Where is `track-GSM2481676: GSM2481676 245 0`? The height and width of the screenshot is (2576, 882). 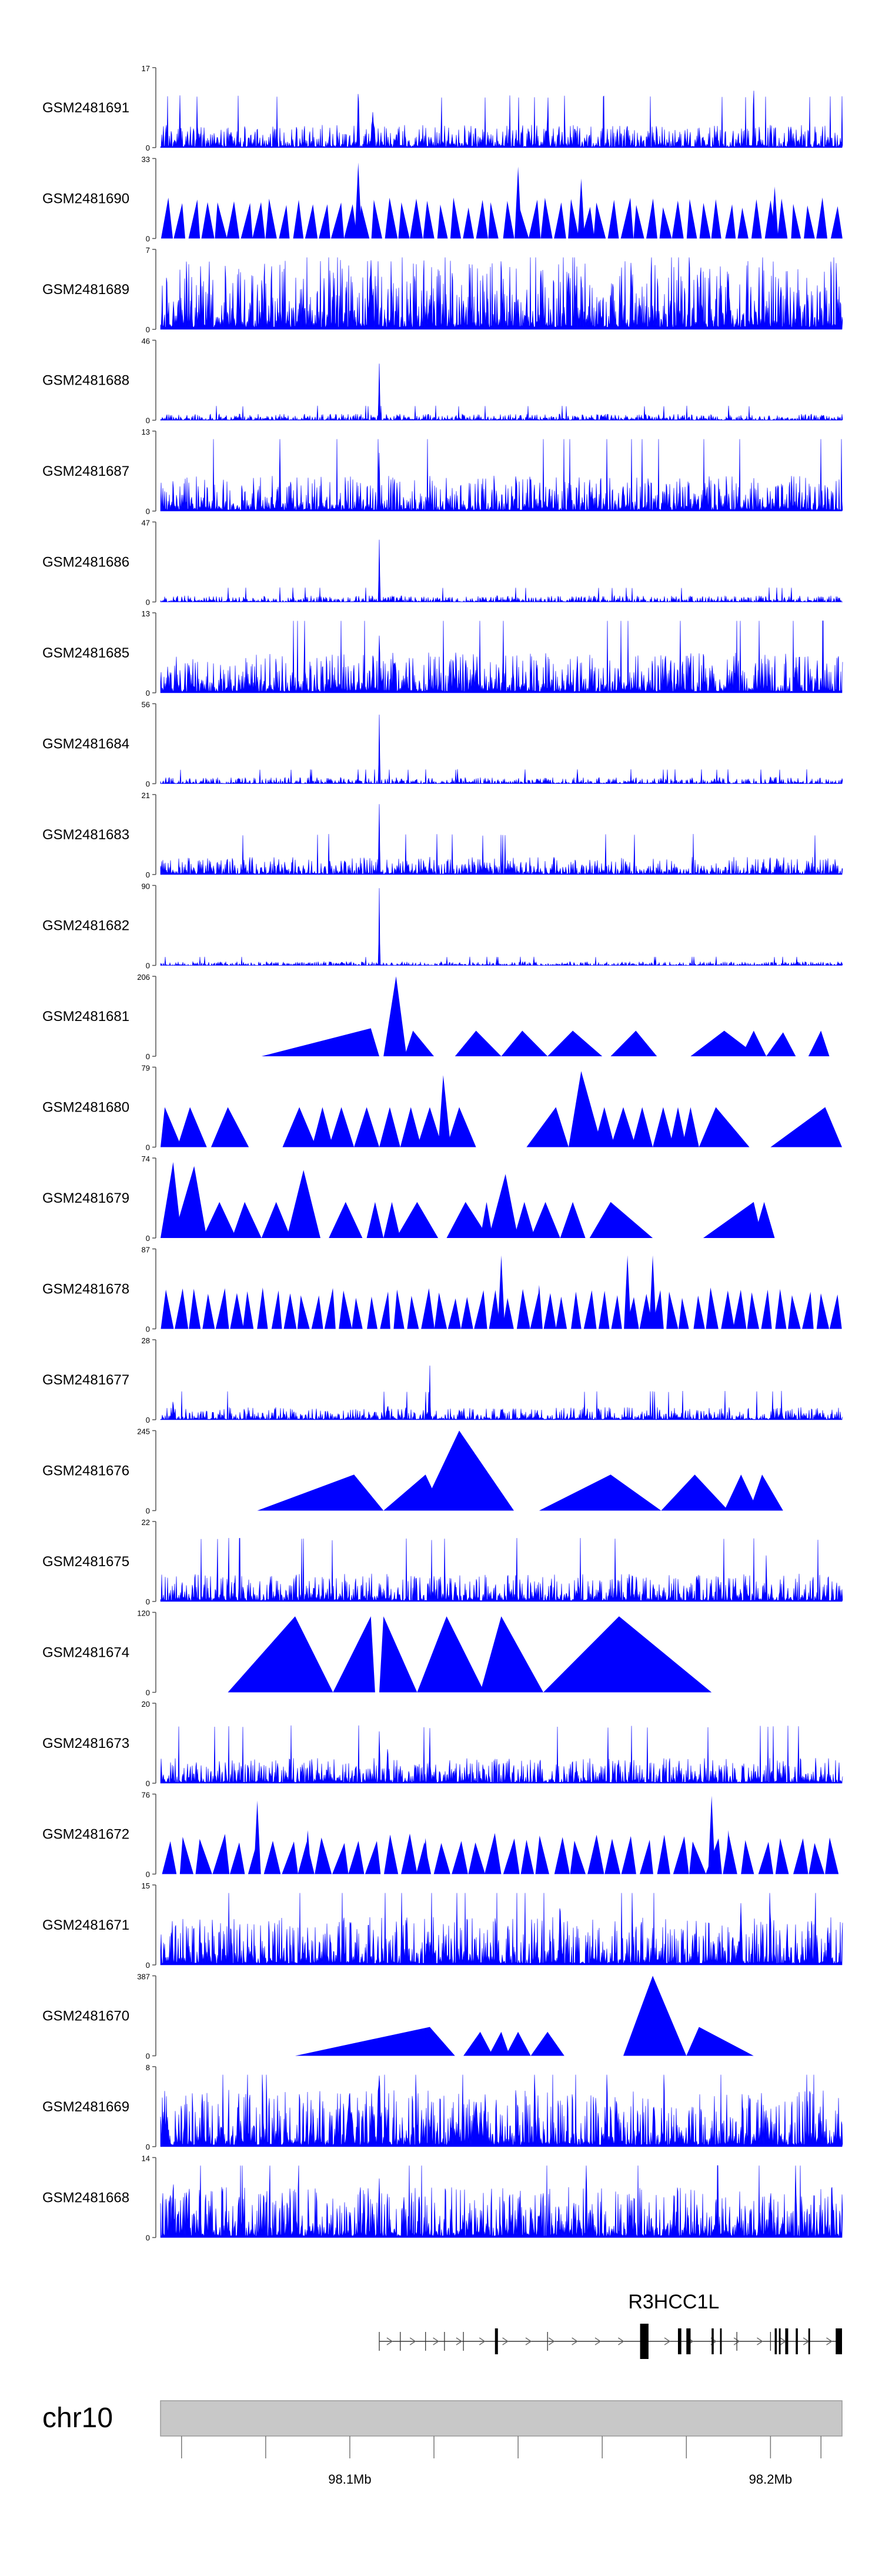
track-GSM2481676: GSM2481676 245 0 is located at coordinates (412, 1471).